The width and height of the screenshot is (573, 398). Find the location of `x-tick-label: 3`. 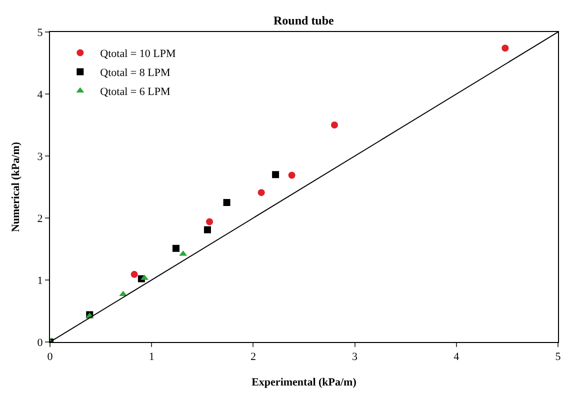

x-tick-label: 3 is located at coordinates (355, 357).